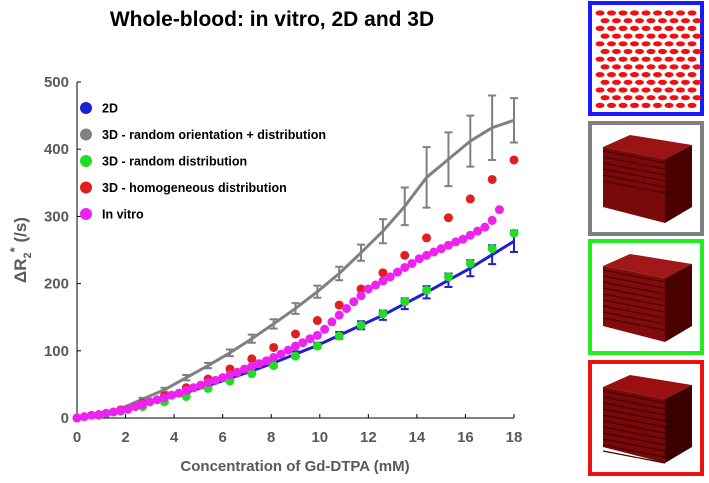 This screenshot has height=483, width=709. Describe the element at coordinates (65, 418) in the screenshot. I see `y-tick-label: 0` at that location.